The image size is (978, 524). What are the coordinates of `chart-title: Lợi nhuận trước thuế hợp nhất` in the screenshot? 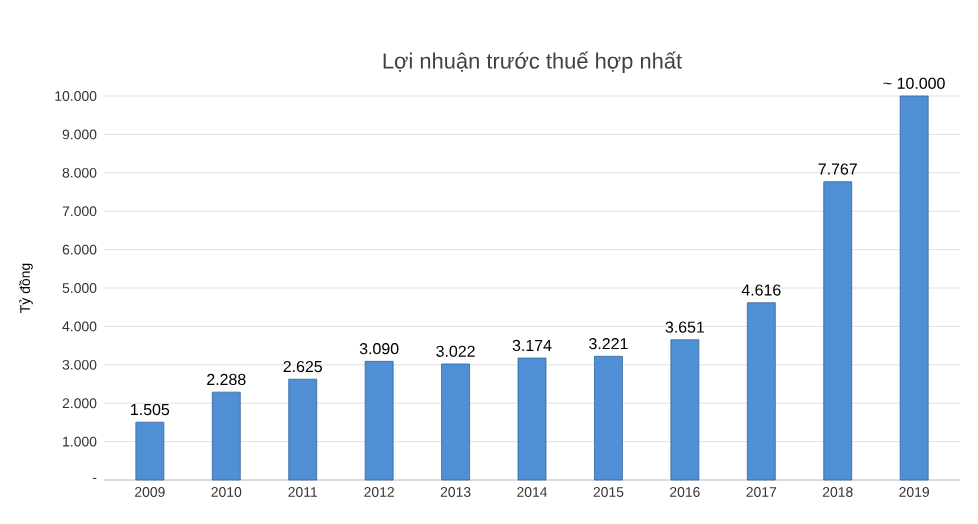 It's located at (532, 62).